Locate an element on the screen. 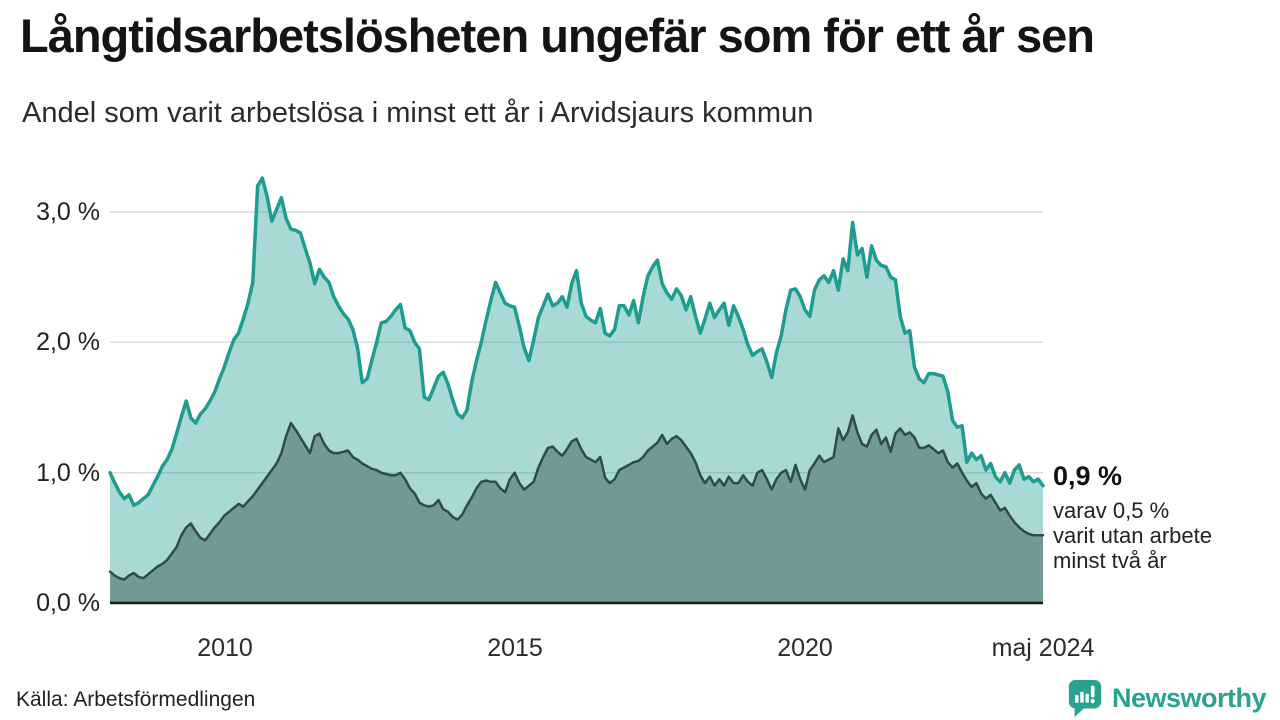 Image resolution: width=1280 pixels, height=720 pixels. end-value-total: 0,9 % is located at coordinates (1088, 476).